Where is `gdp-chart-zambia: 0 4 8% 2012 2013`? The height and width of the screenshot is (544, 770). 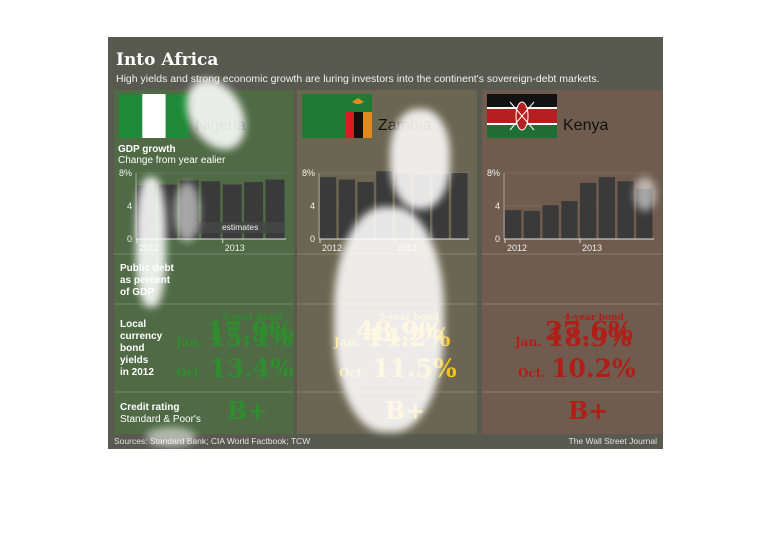 gdp-chart-zambia: 0 4 8% 2012 2013 is located at coordinates (385, 210).